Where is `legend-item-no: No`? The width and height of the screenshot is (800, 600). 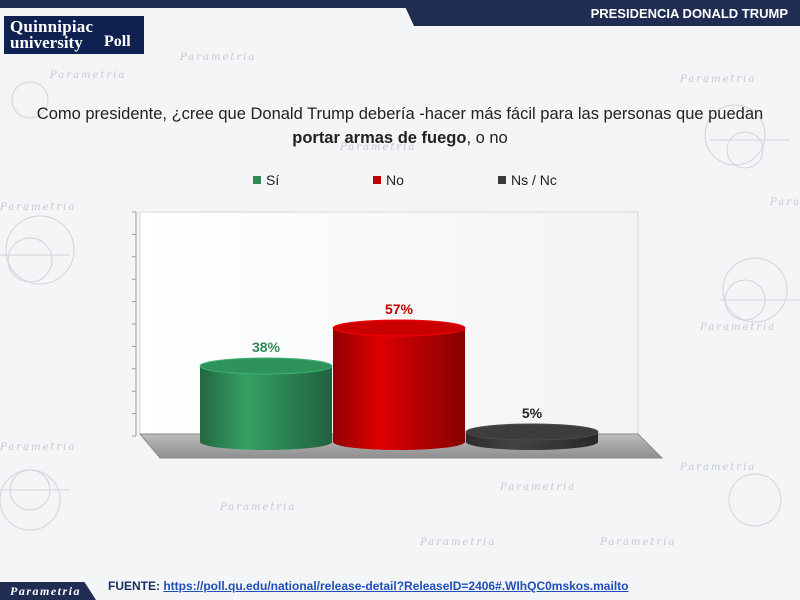
legend-item-no: No is located at coordinates (388, 180).